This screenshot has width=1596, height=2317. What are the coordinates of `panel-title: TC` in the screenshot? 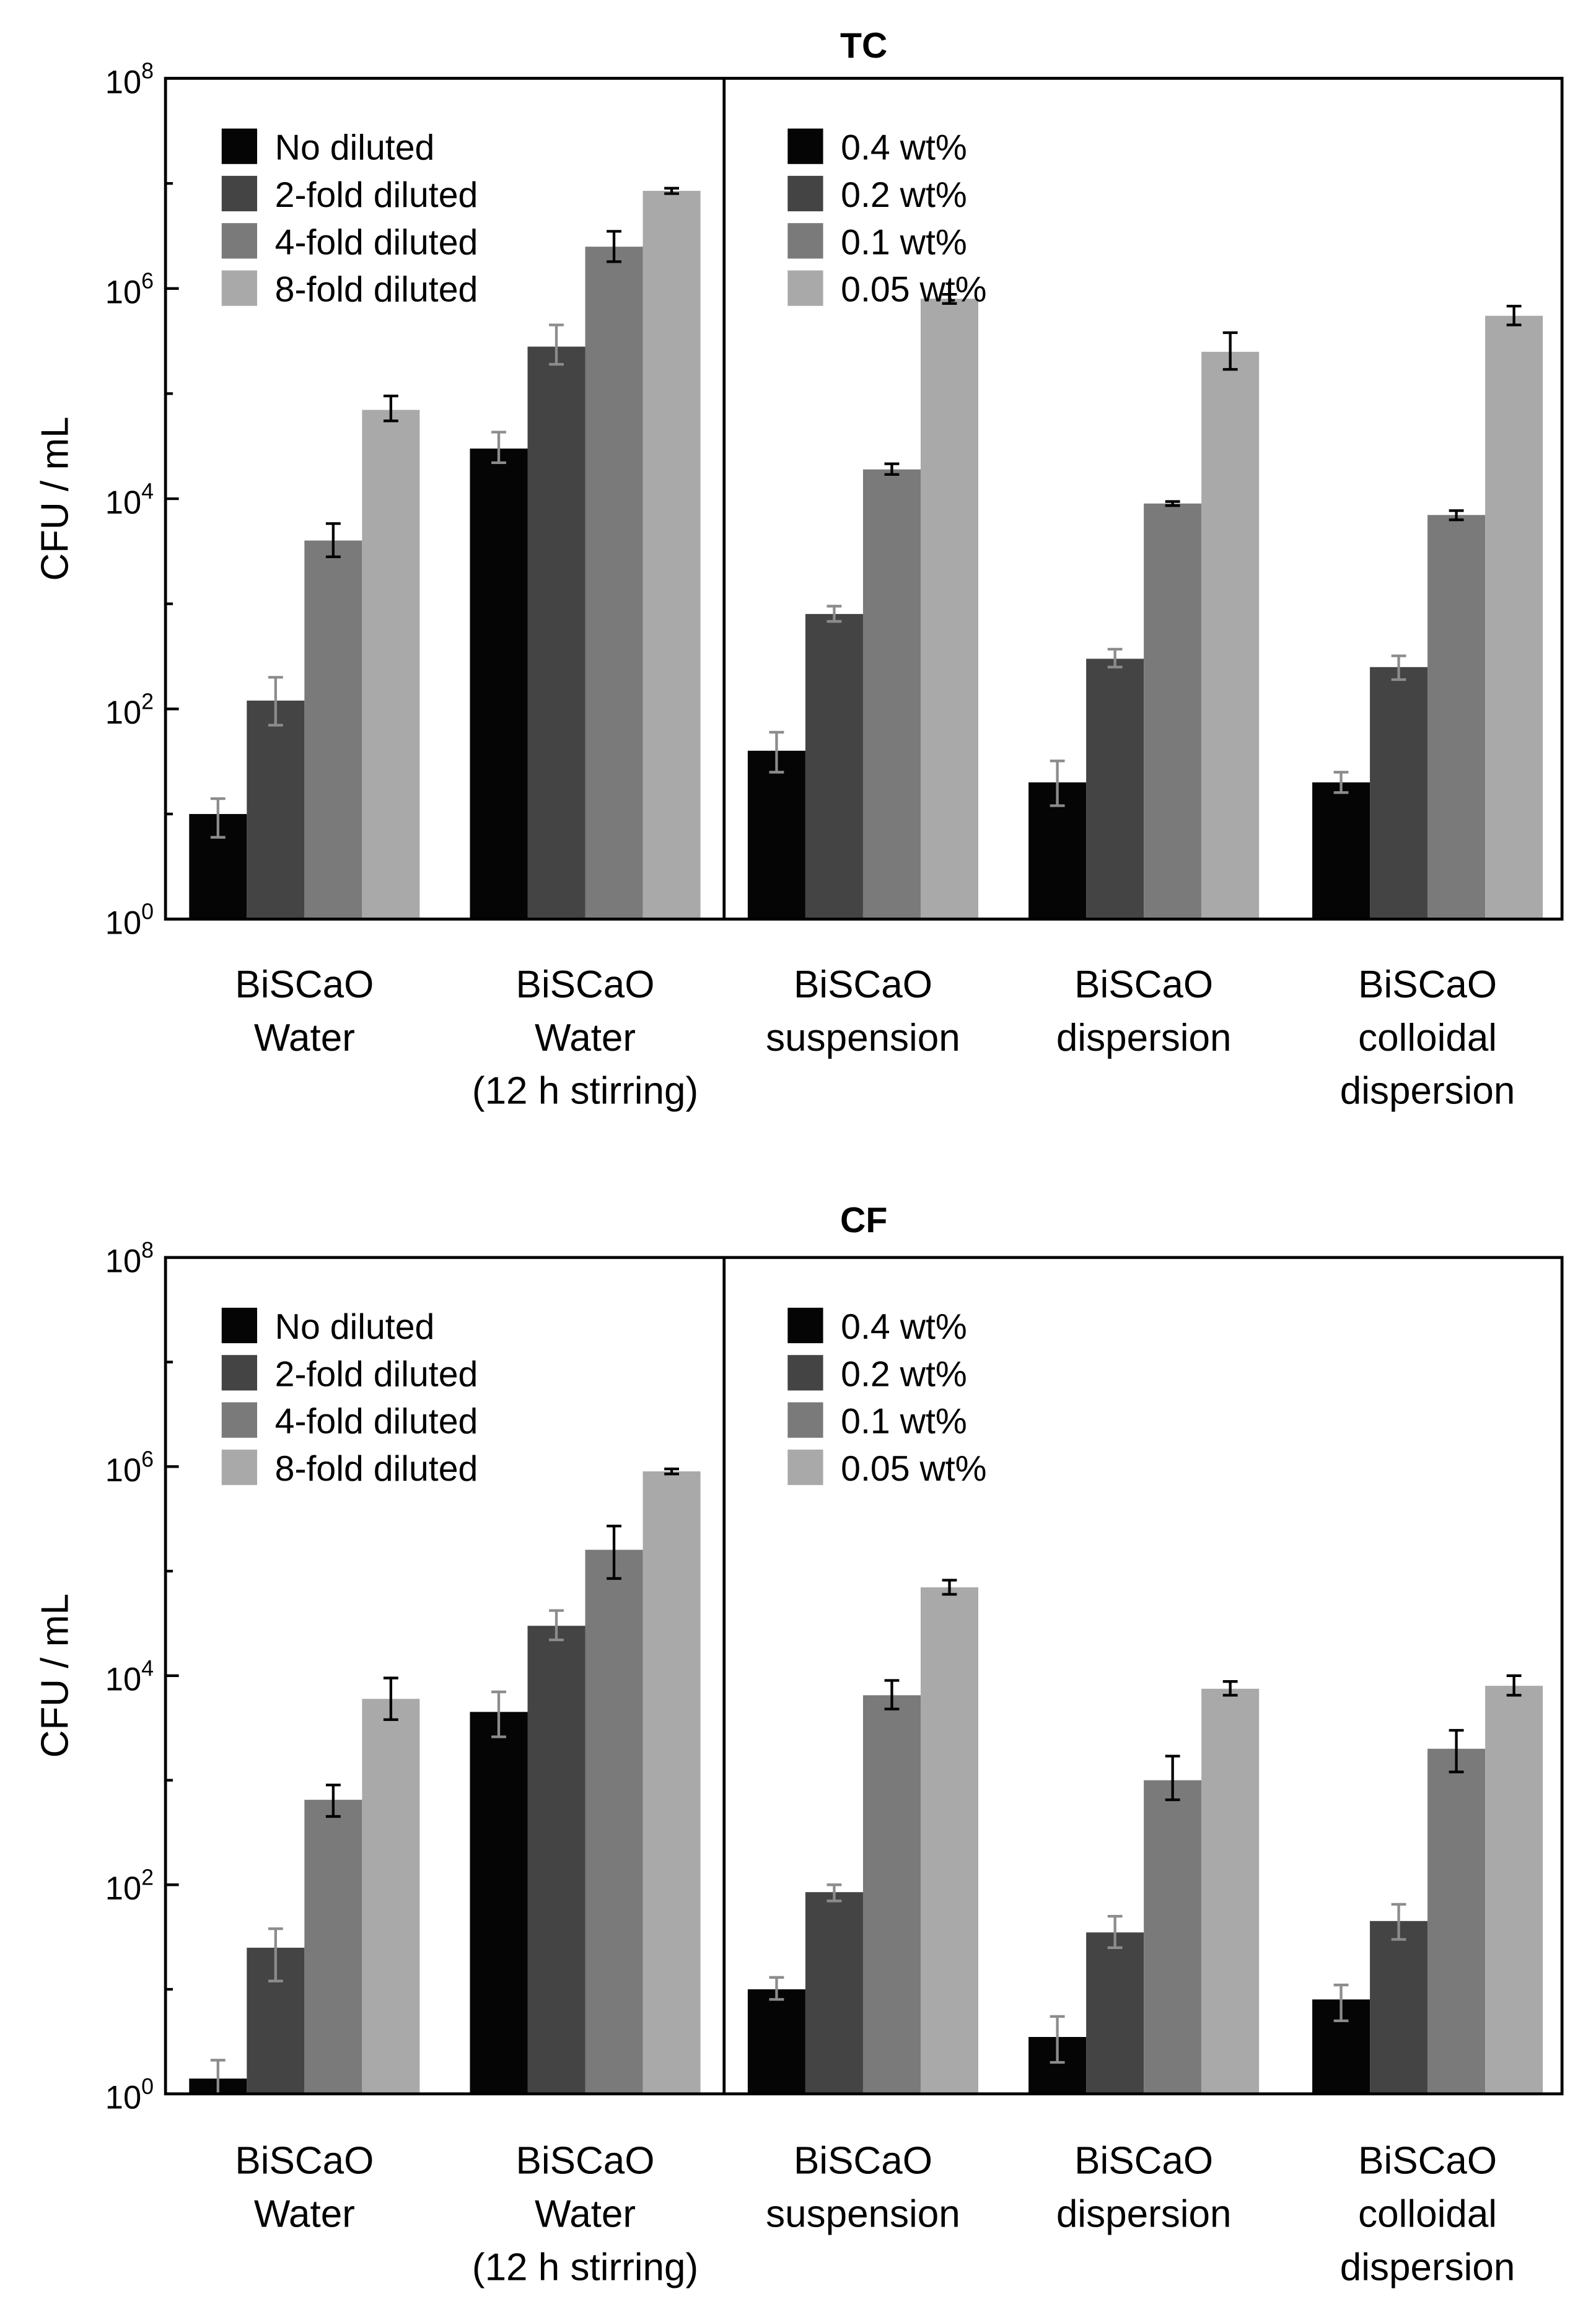 It's located at (863, 46).